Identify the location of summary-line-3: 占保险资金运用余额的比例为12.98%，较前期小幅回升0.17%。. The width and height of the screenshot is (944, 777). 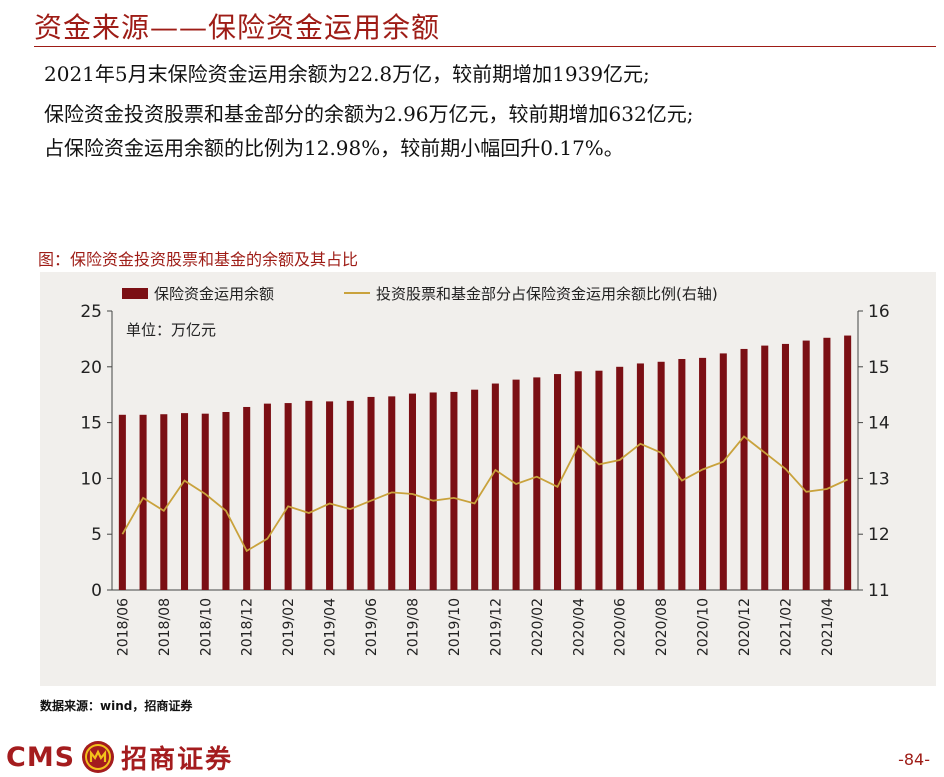
(334, 148).